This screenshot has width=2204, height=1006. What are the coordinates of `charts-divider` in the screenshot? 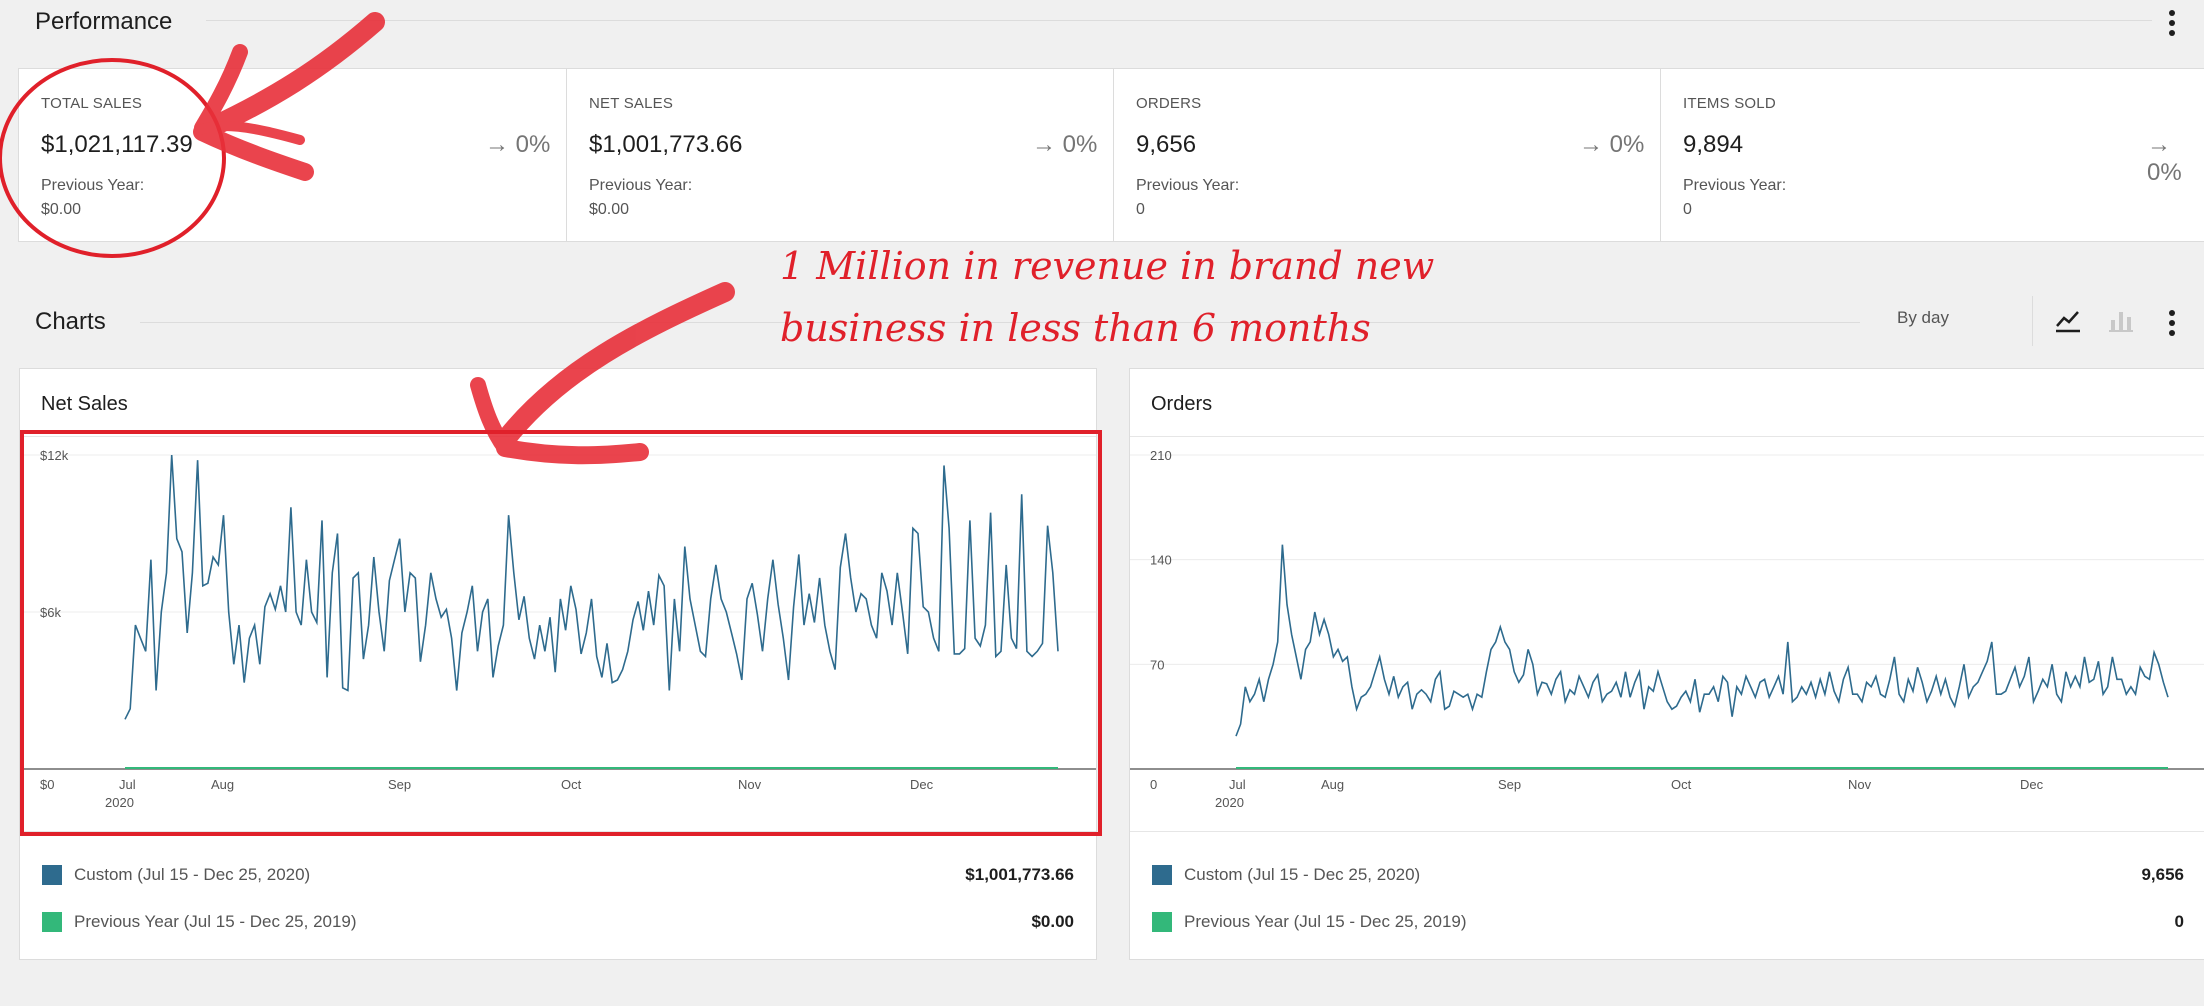 It's located at (1000, 322).